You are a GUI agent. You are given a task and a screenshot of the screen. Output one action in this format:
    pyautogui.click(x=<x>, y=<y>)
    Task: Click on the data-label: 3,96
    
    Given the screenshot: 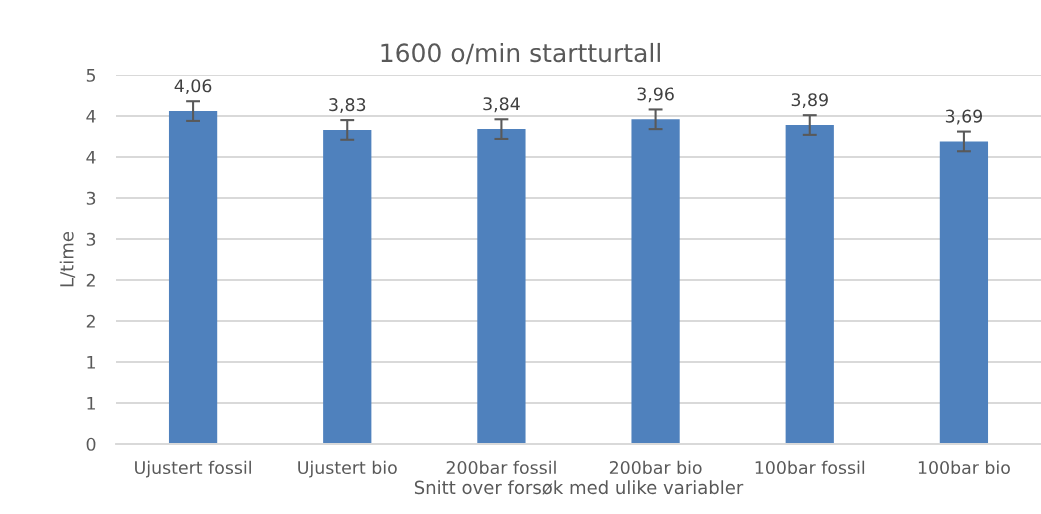 What is the action you would take?
    pyautogui.click(x=655, y=95)
    